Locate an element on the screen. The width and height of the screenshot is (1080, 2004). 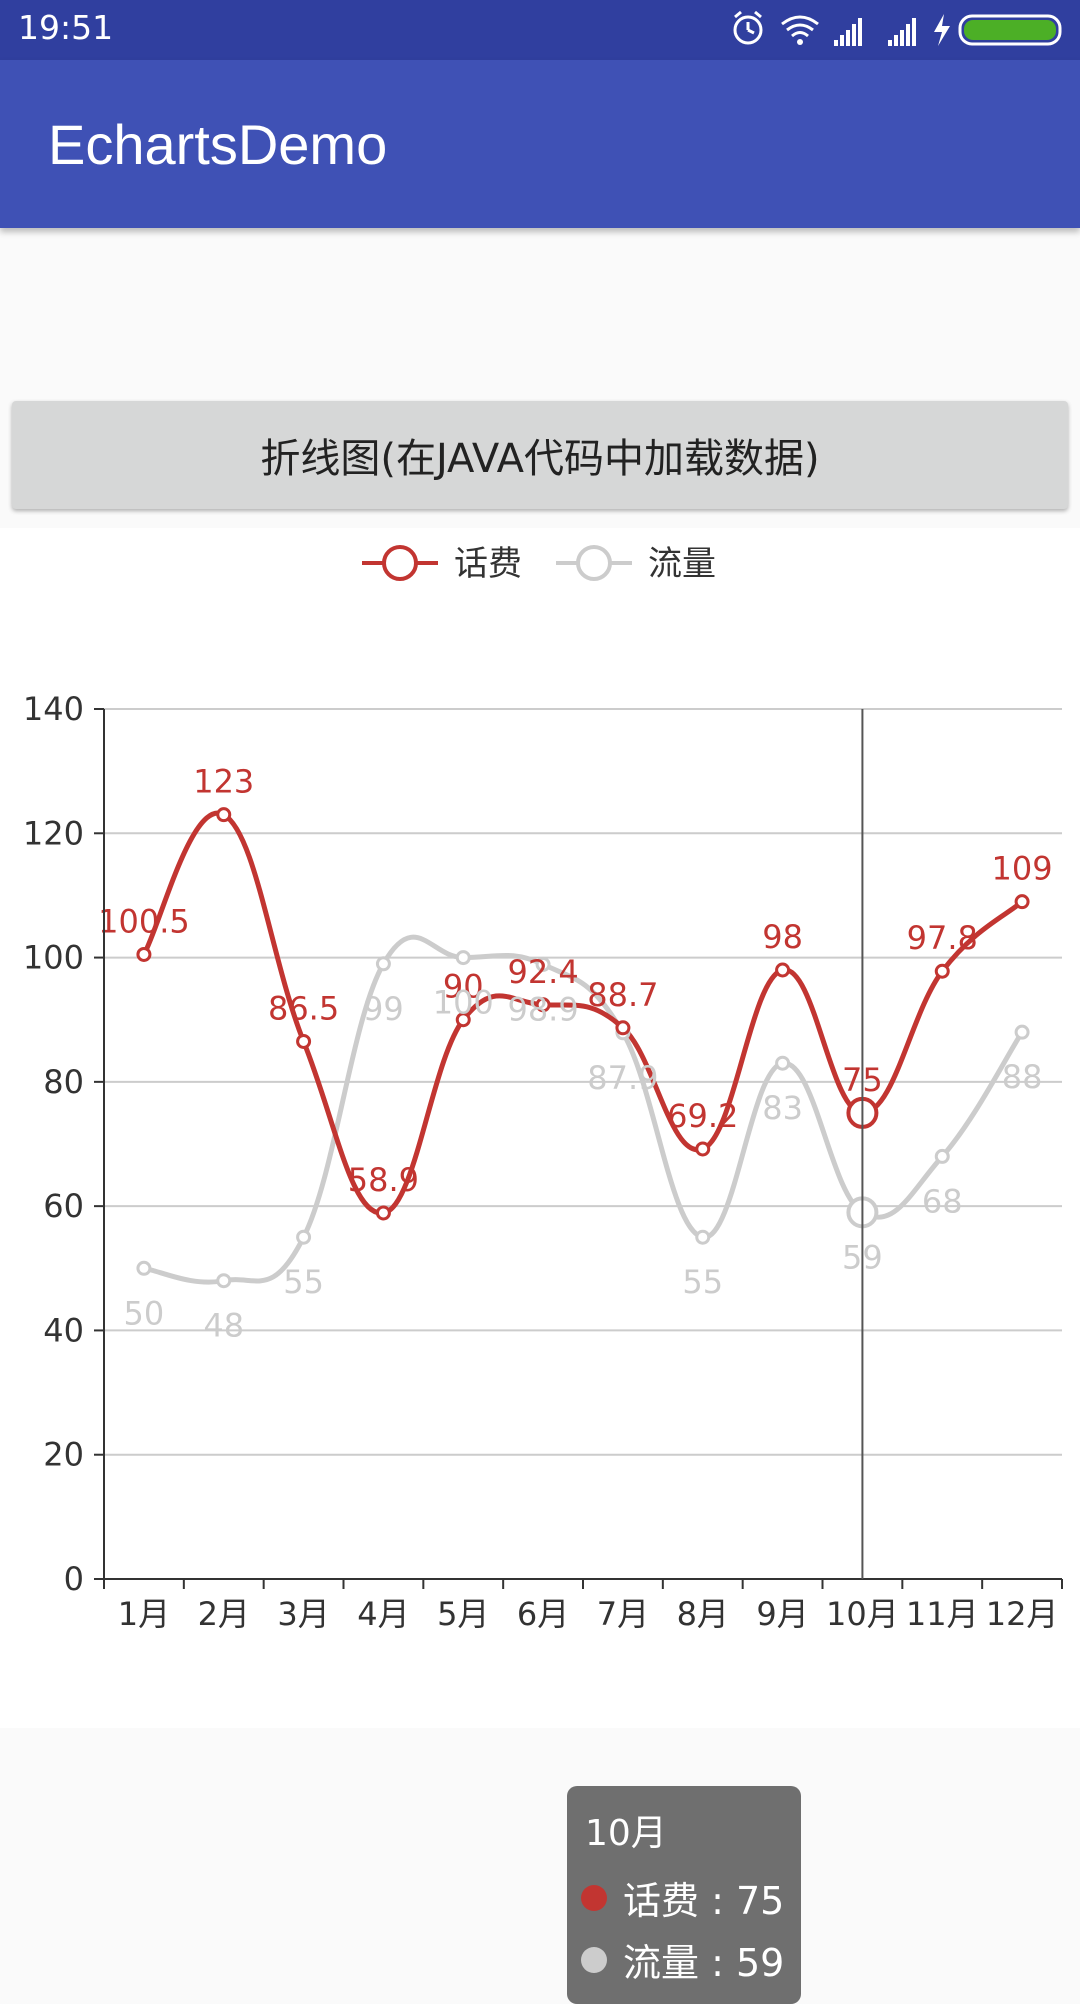
tooltip-row-fee: 话费 : 75 is located at coordinates (682, 1897).